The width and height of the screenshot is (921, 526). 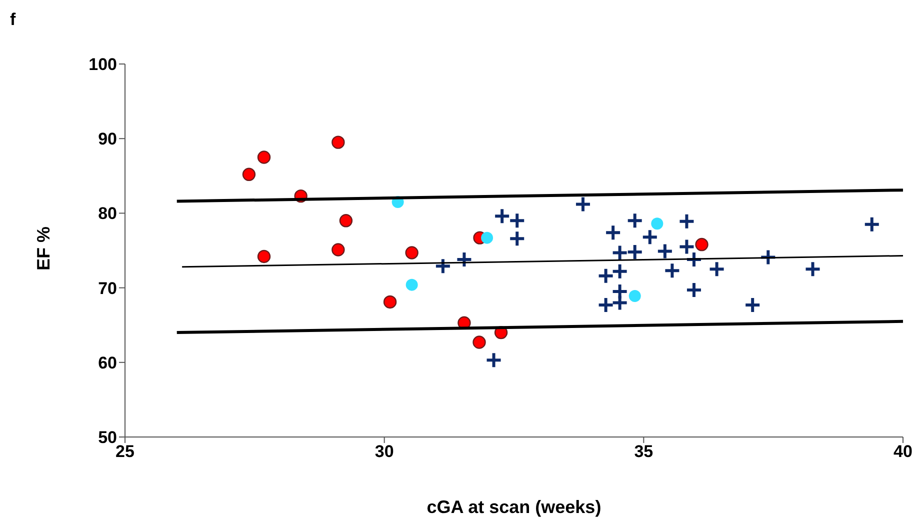 I want to click on y-tick-label: 60, so click(x=107, y=362).